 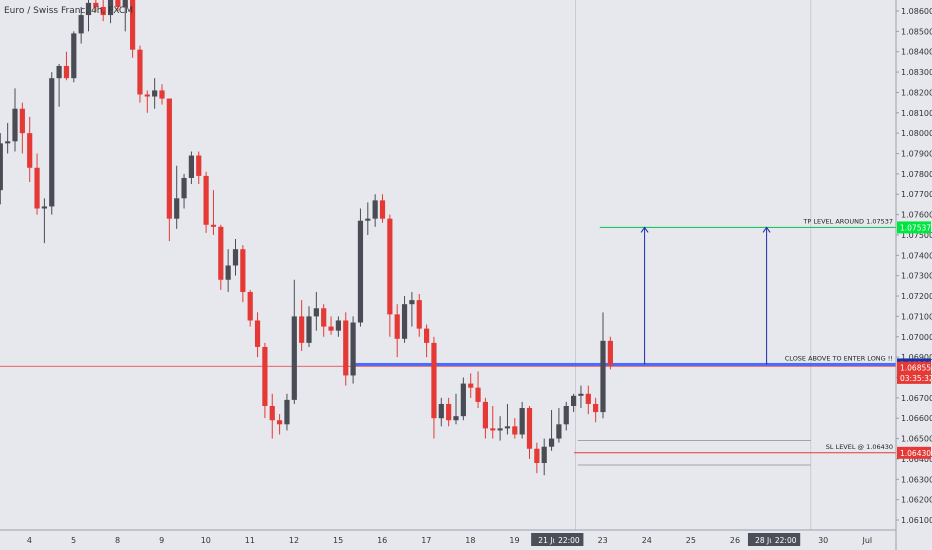 I want to click on time-badge-label: 22:00, so click(x=569, y=540).